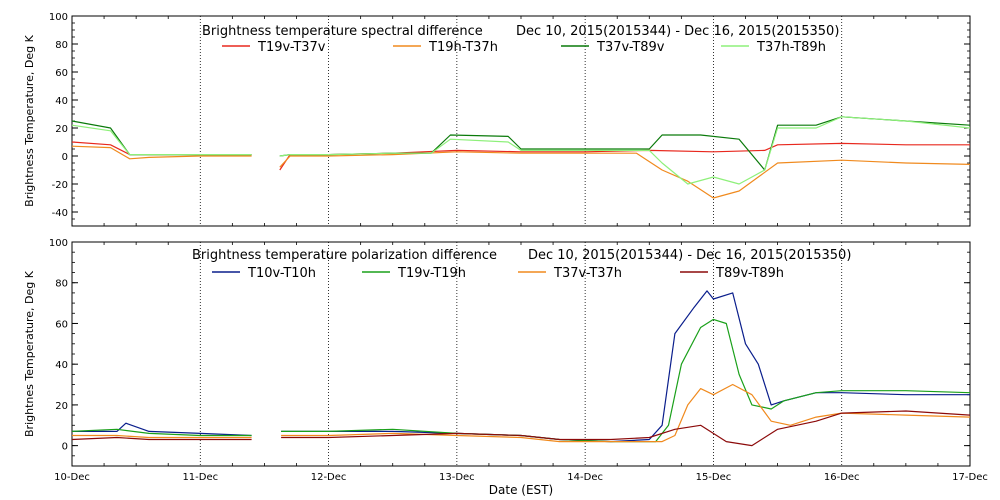  I want to click on bottom-y-tick-label: 0, so click(65, 447).